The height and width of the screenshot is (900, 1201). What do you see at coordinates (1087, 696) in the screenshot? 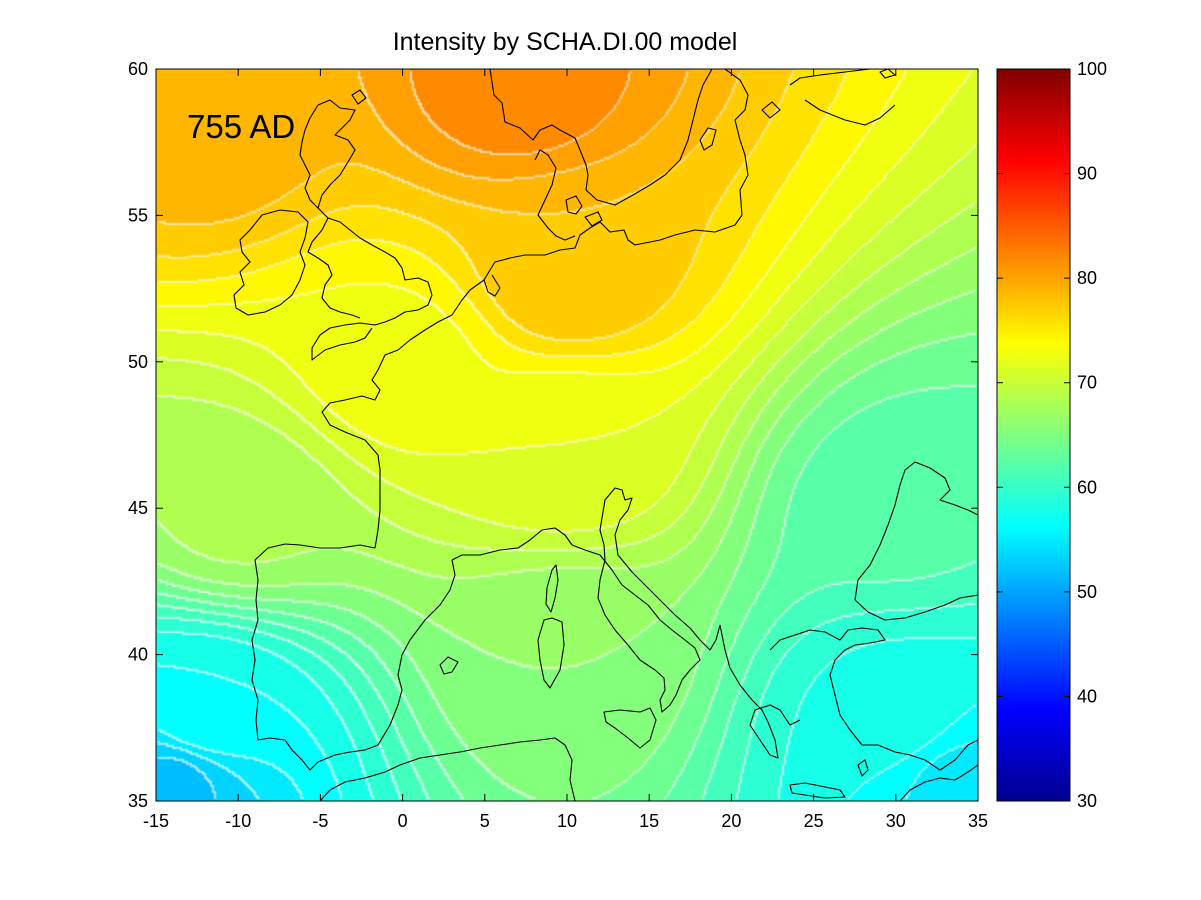
I see `colorbar-tick-label: 40` at bounding box center [1087, 696].